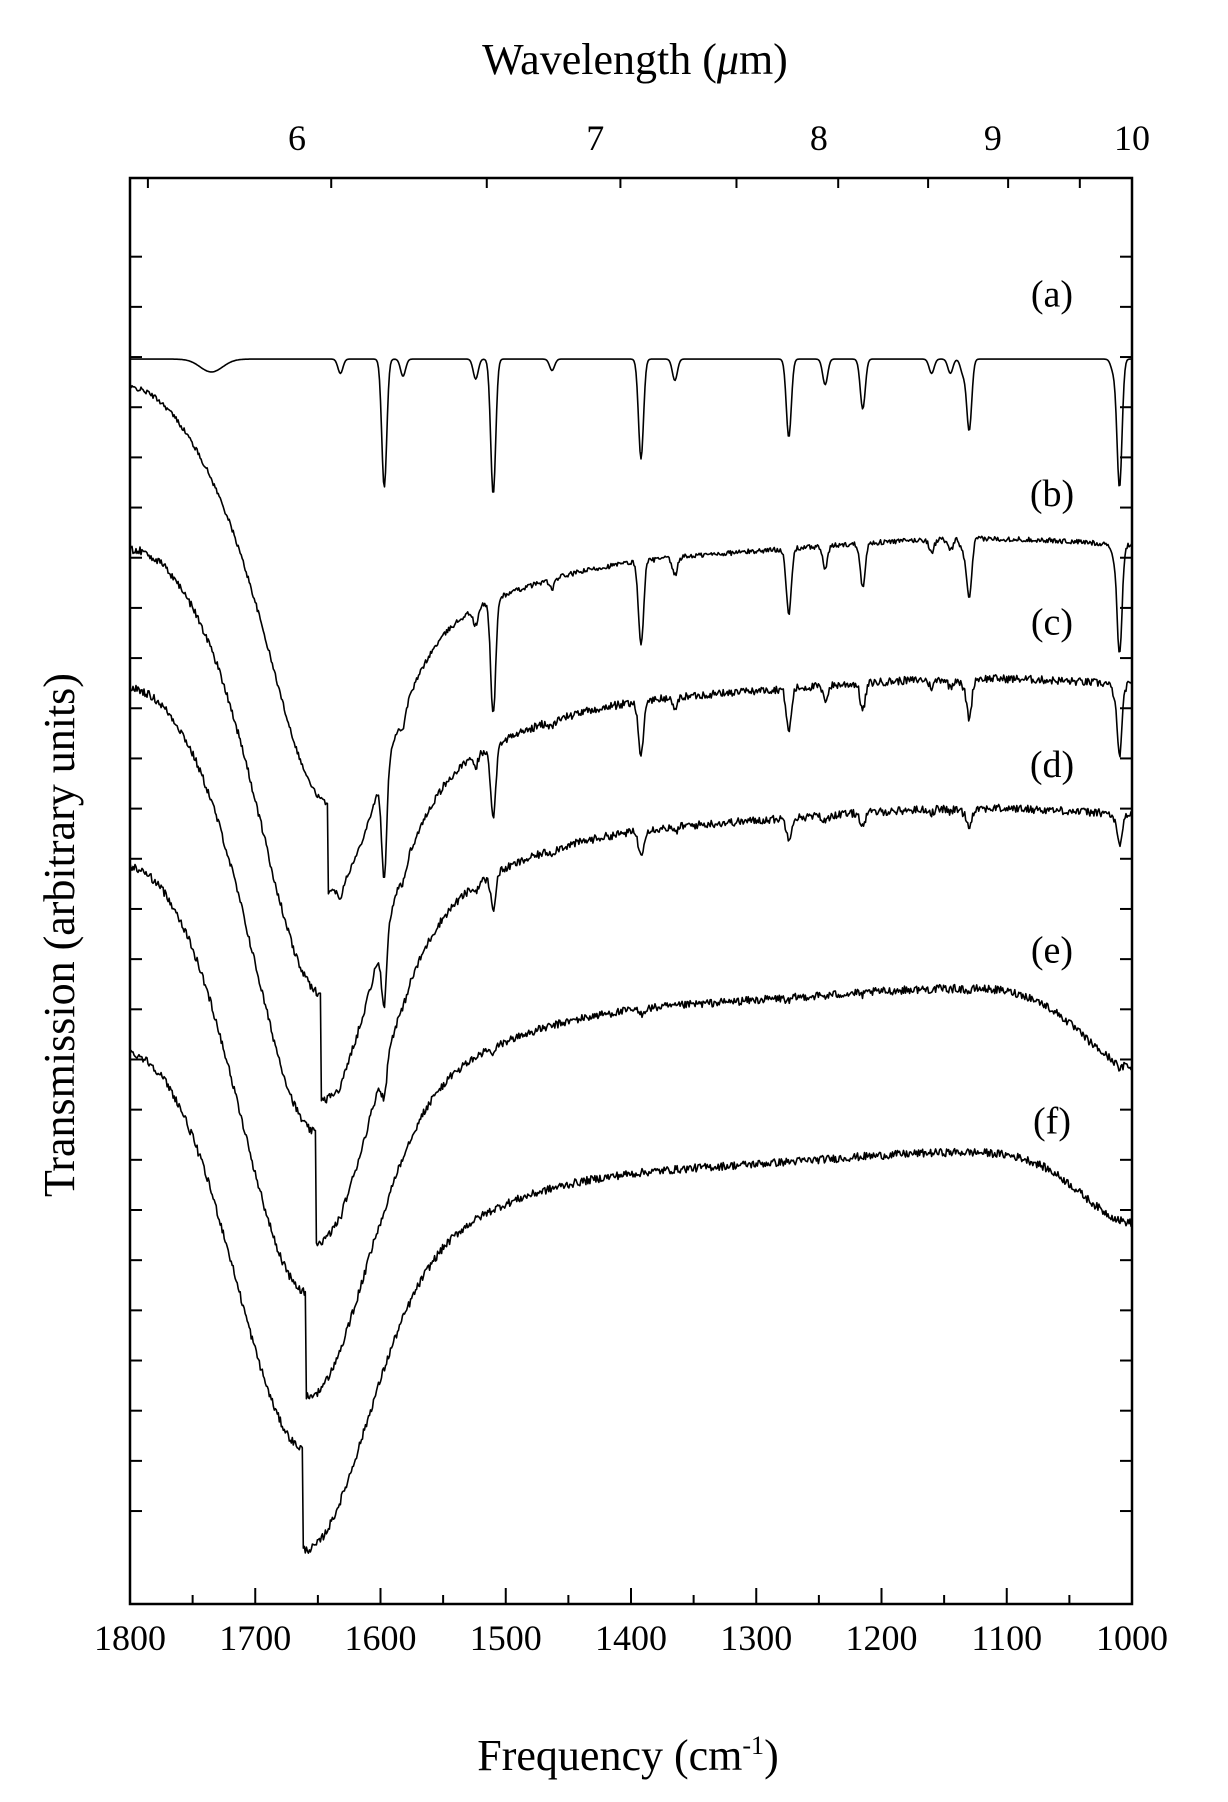  What do you see at coordinates (635, 59) in the screenshot?
I see `x2-axis-title: Wavelength (μm)` at bounding box center [635, 59].